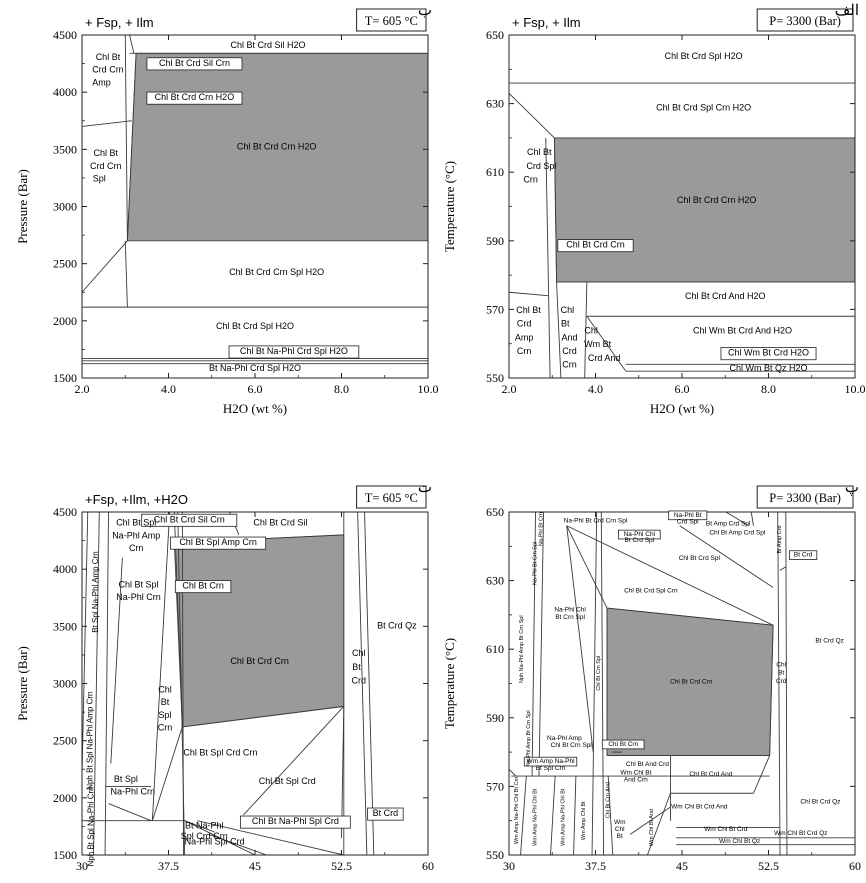  What do you see at coordinates (495, 718) in the screenshot?
I see `y-tick-label: 590` at bounding box center [495, 718].